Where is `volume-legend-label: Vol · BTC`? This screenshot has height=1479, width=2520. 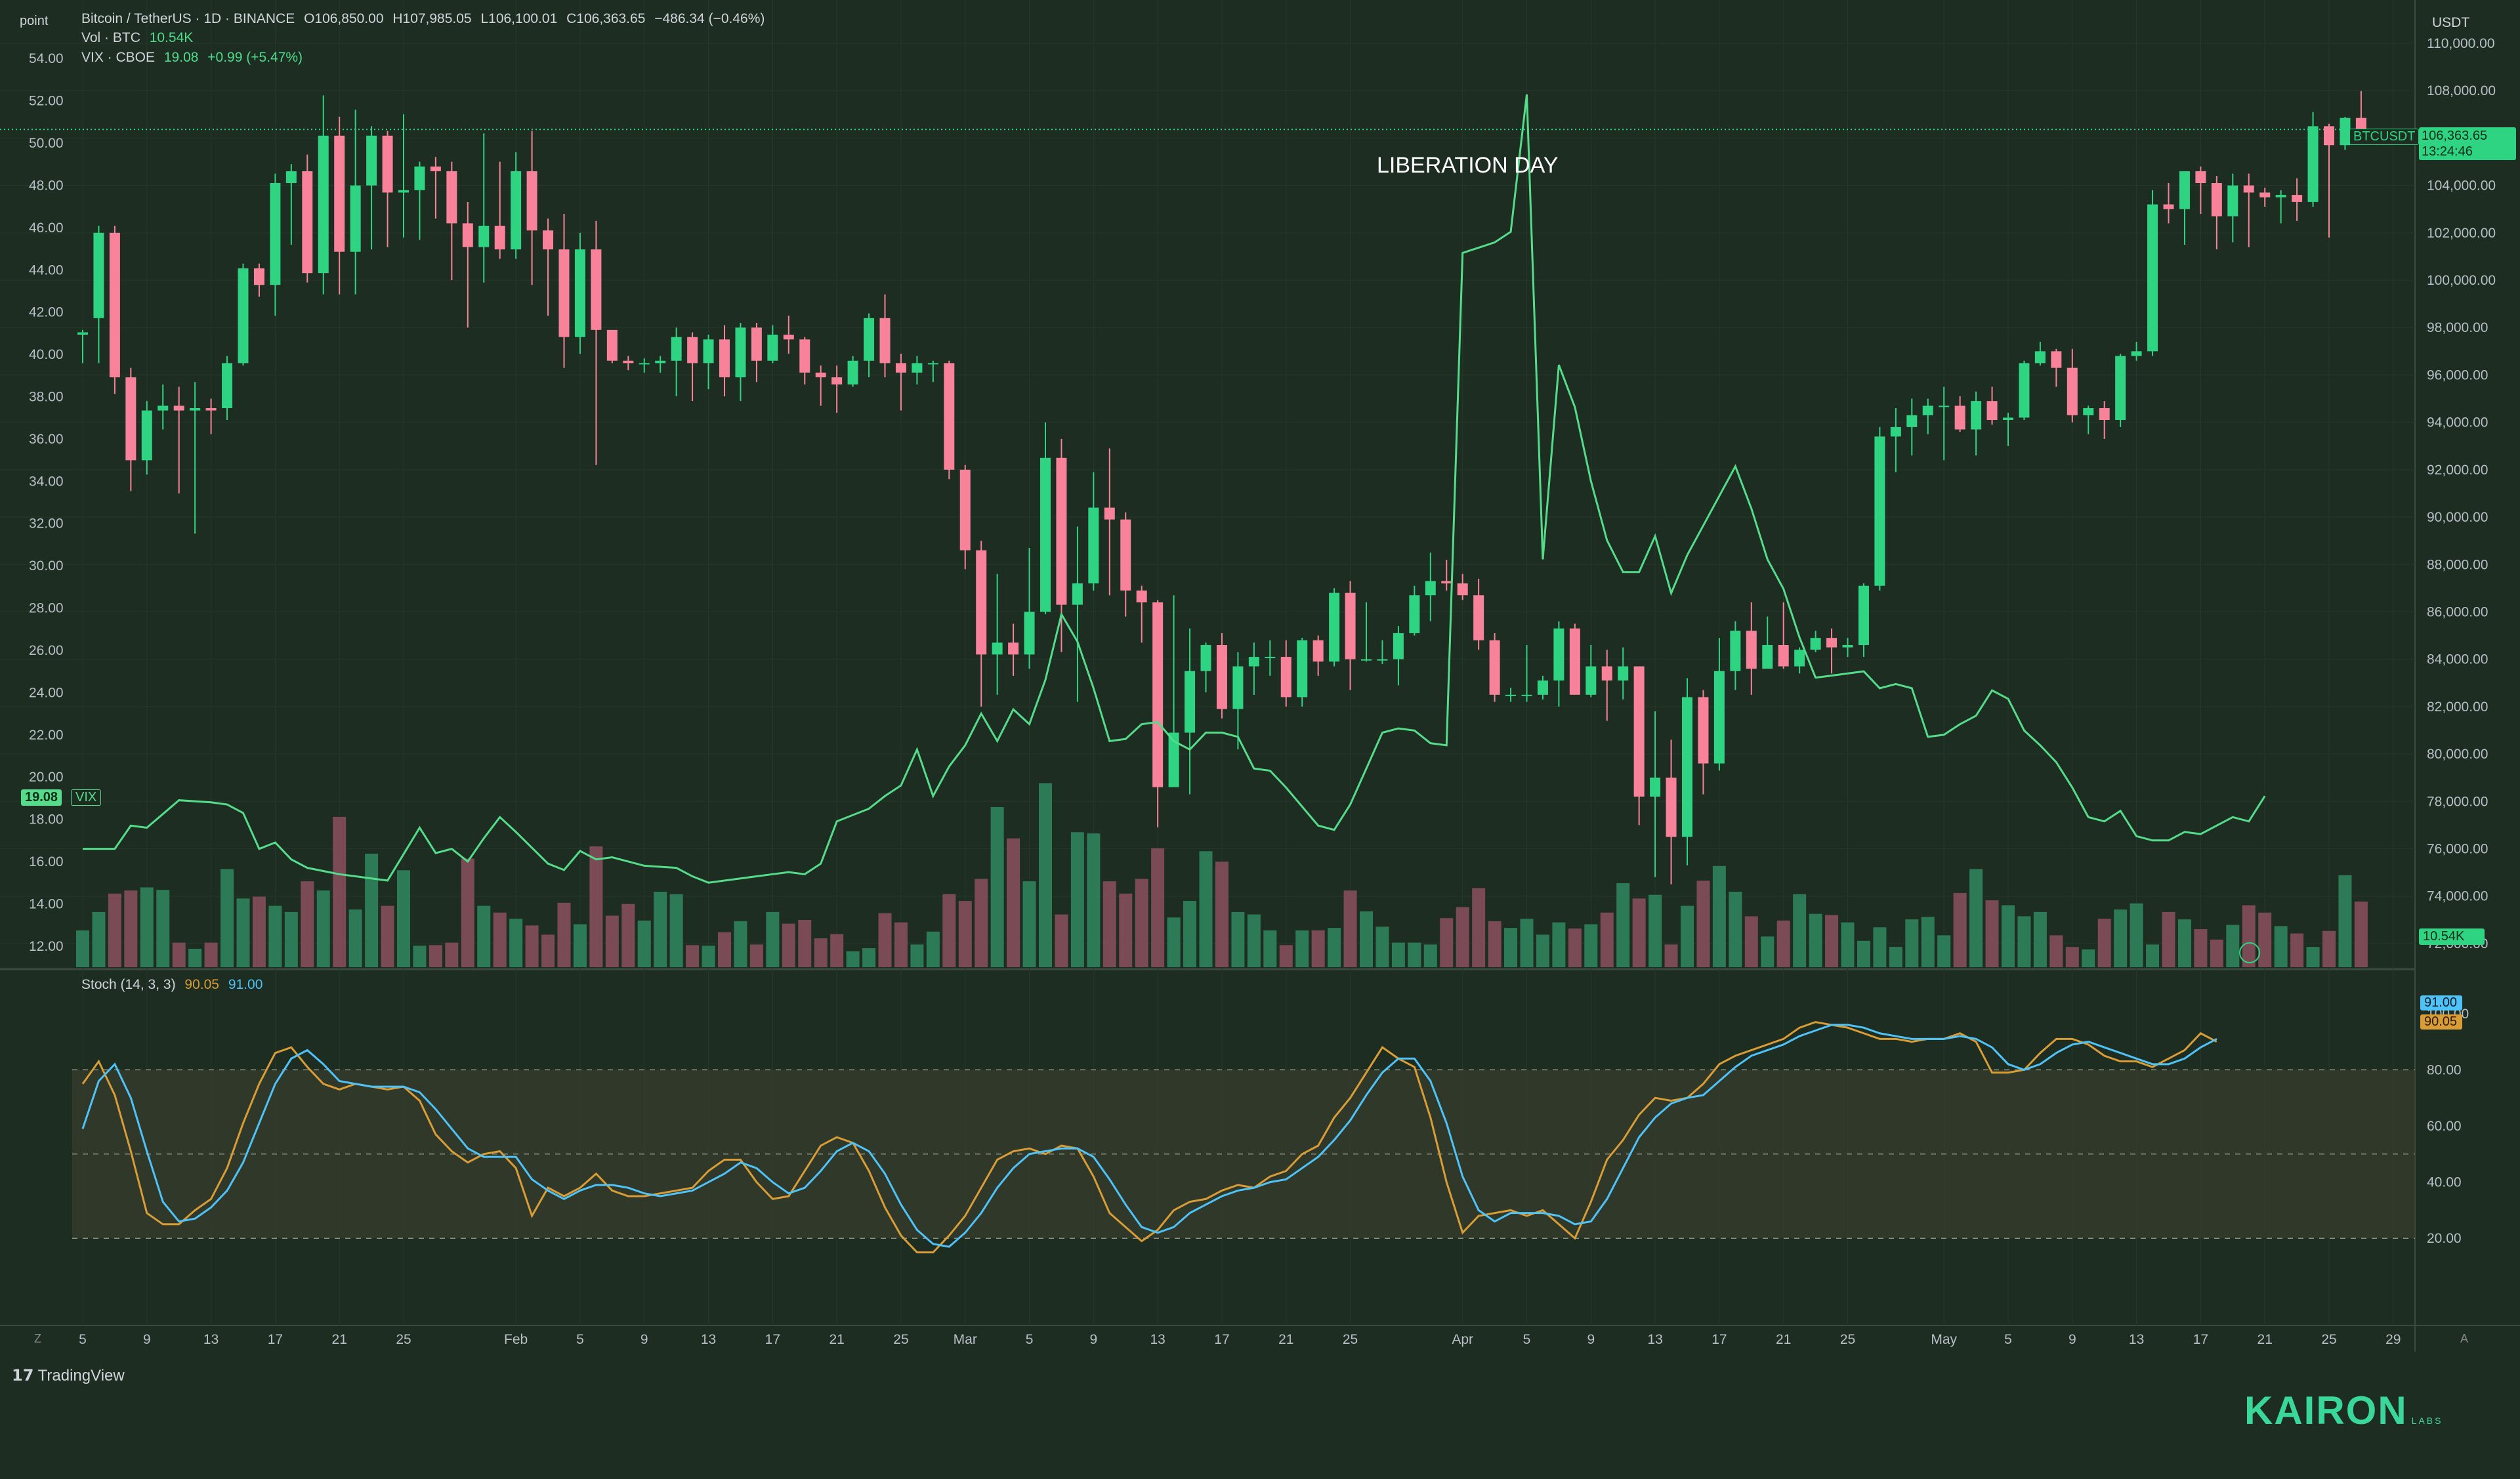
volume-legend-label: Vol · BTC is located at coordinates (110, 37).